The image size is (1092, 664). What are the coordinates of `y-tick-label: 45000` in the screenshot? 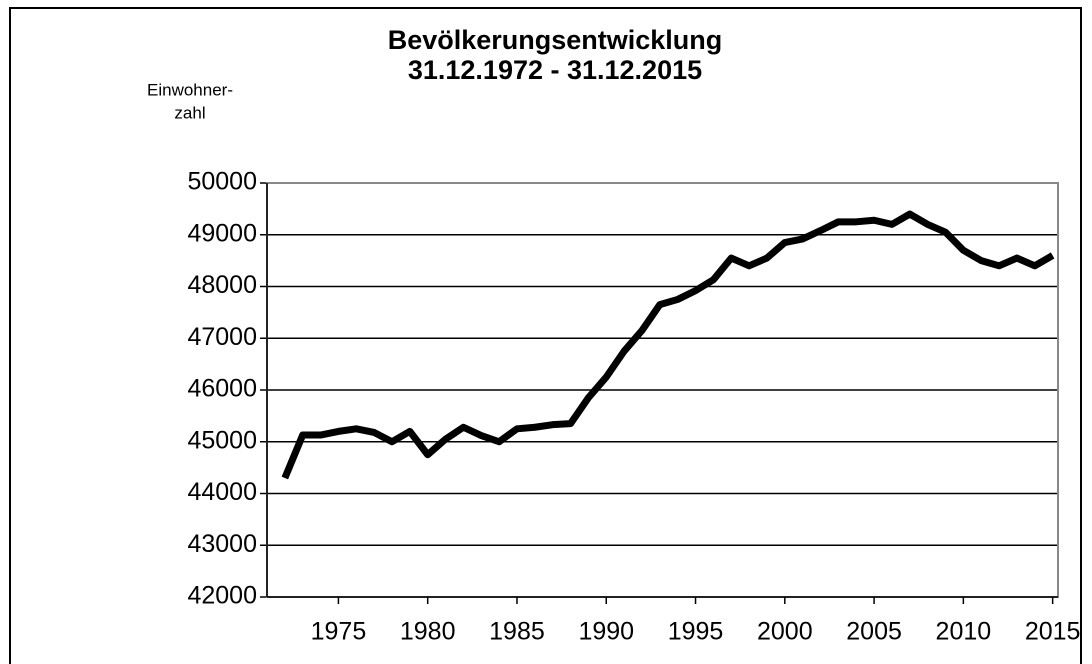 It's located at (222, 440).